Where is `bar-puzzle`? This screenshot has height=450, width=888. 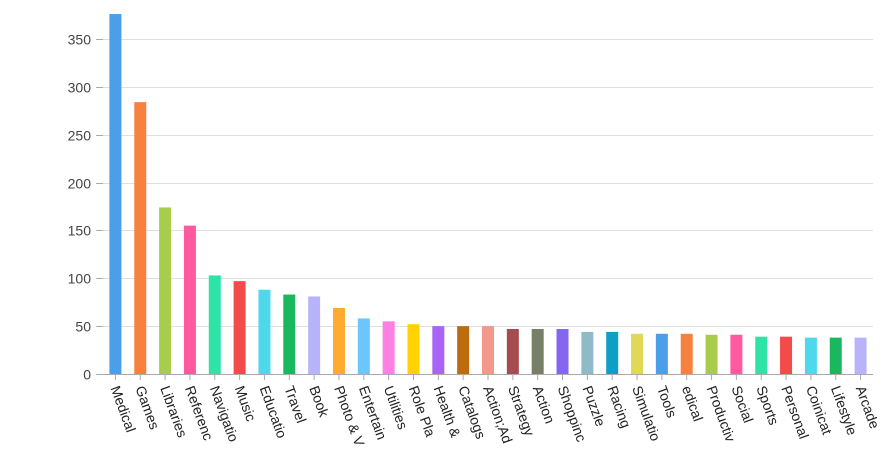 bar-puzzle is located at coordinates (587, 352).